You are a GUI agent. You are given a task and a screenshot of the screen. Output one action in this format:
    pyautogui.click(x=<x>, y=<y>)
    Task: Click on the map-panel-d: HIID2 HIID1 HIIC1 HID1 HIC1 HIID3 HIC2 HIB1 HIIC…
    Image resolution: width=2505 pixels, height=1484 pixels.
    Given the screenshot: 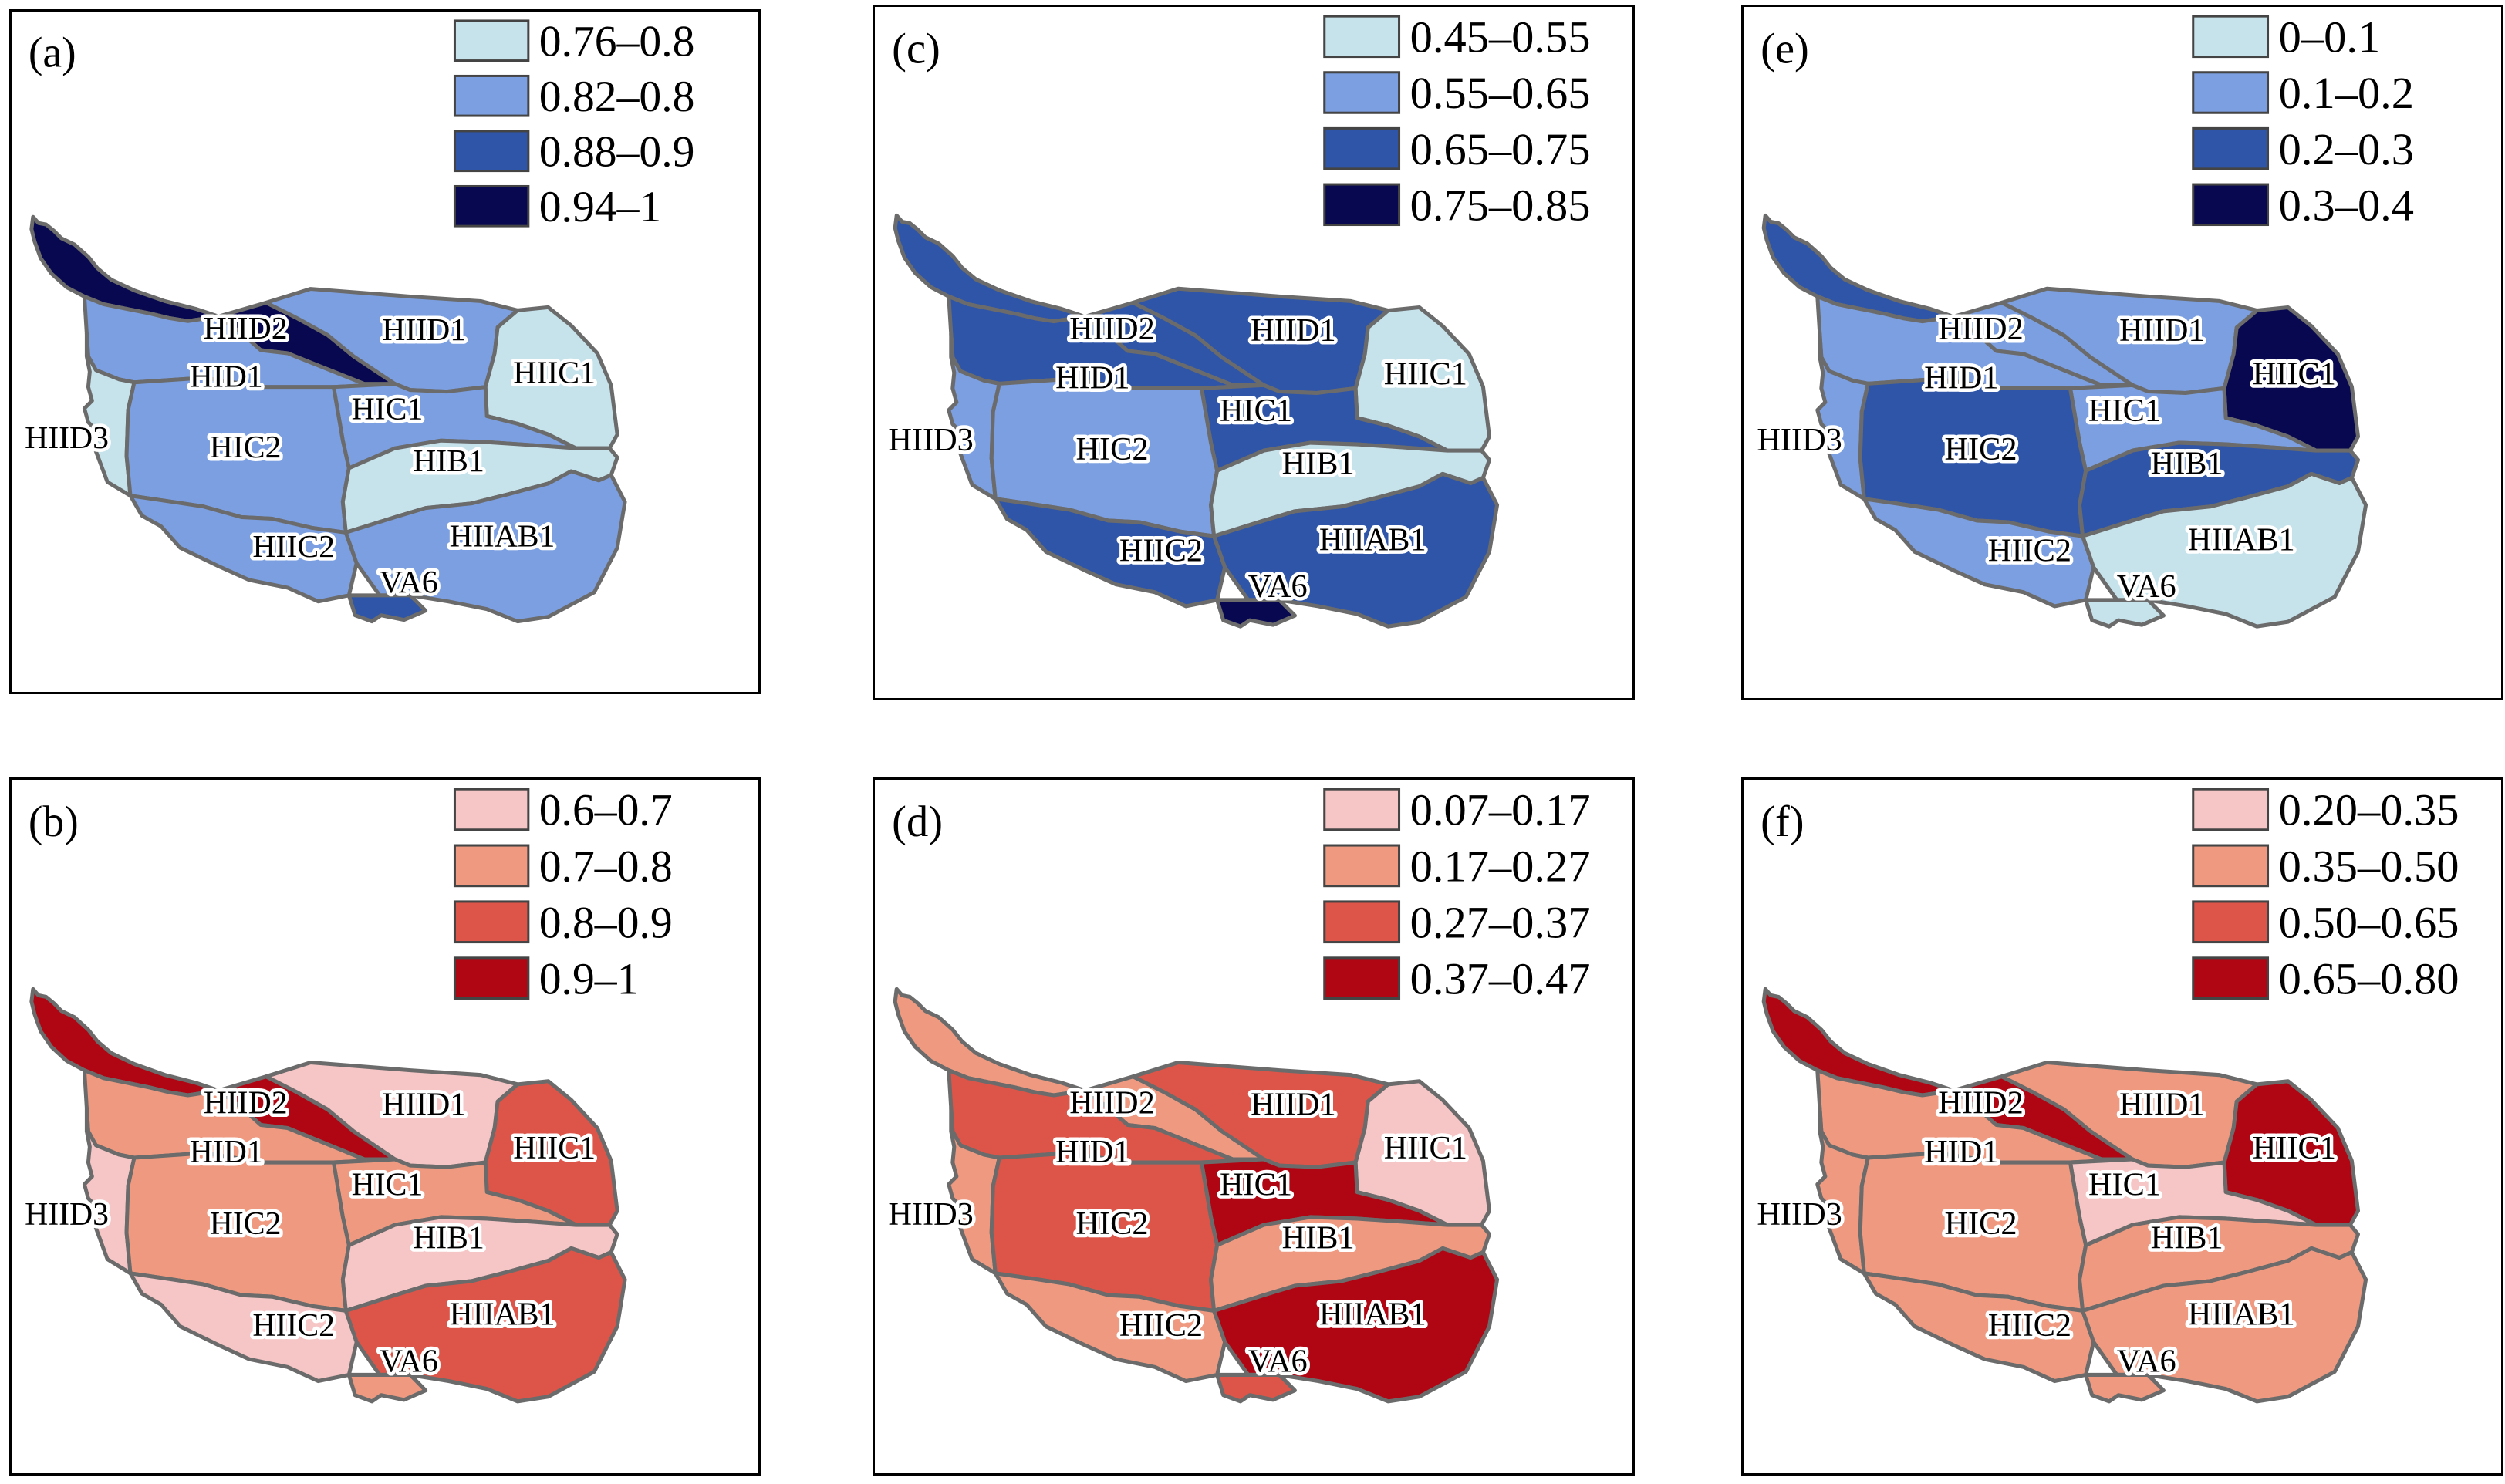 What is the action you would take?
    pyautogui.click(x=1254, y=1127)
    